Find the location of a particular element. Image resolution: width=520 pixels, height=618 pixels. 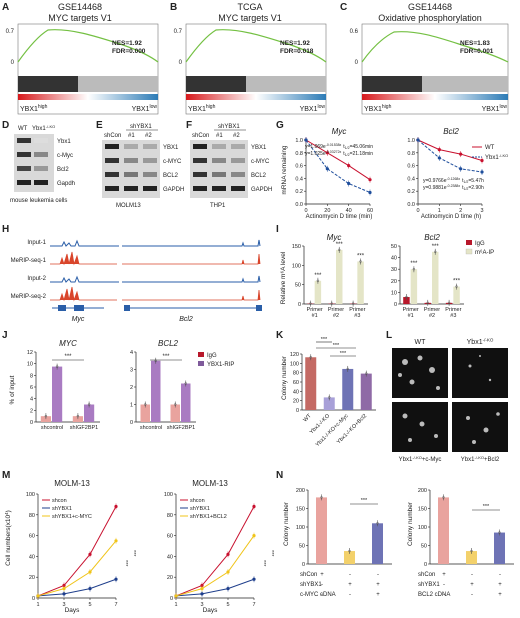

row-label: GAPDH is located at coordinates (261, 190).